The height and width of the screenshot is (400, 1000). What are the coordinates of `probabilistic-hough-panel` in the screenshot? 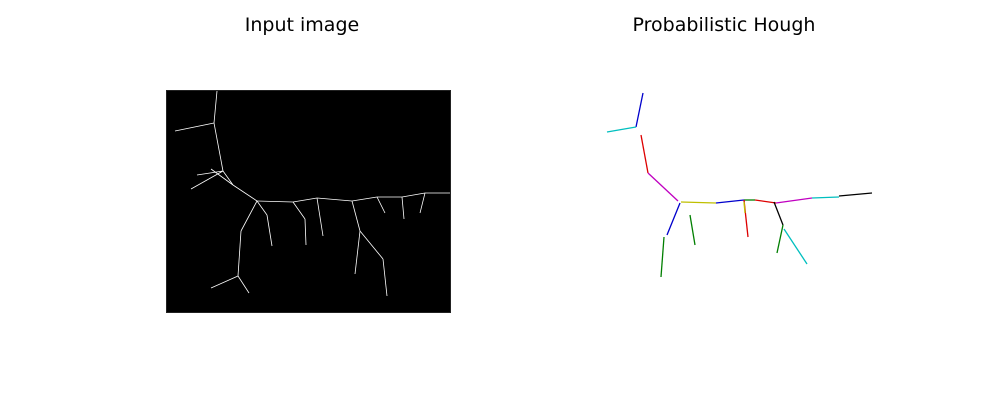 It's located at (735, 185).